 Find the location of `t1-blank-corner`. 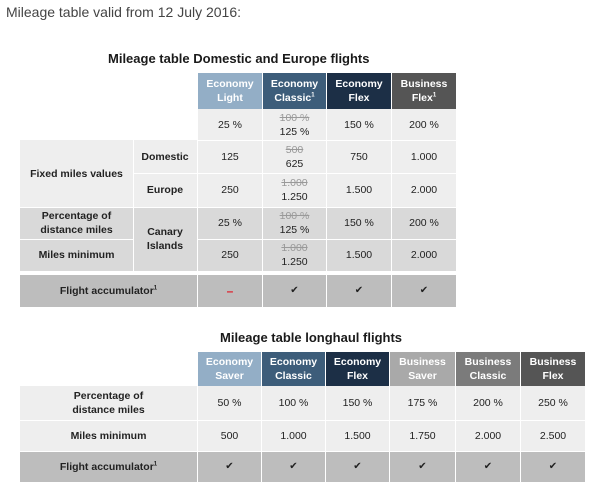

t1-blank-corner is located at coordinates (108, 124).